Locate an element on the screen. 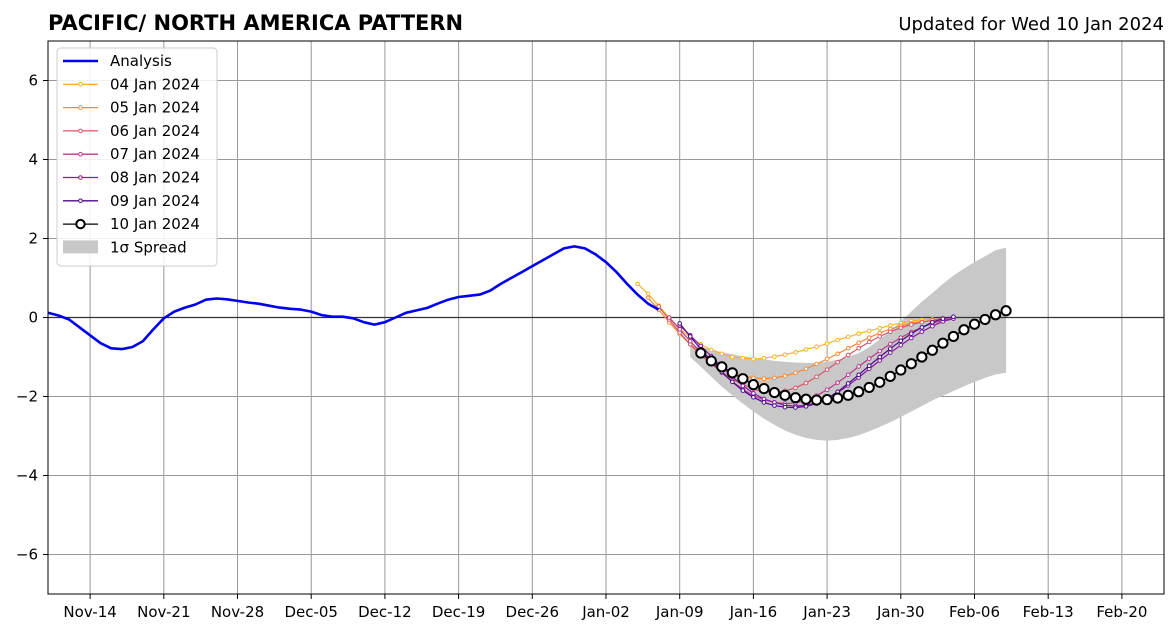  x-tick-label: Feb-06 is located at coordinates (974, 612).